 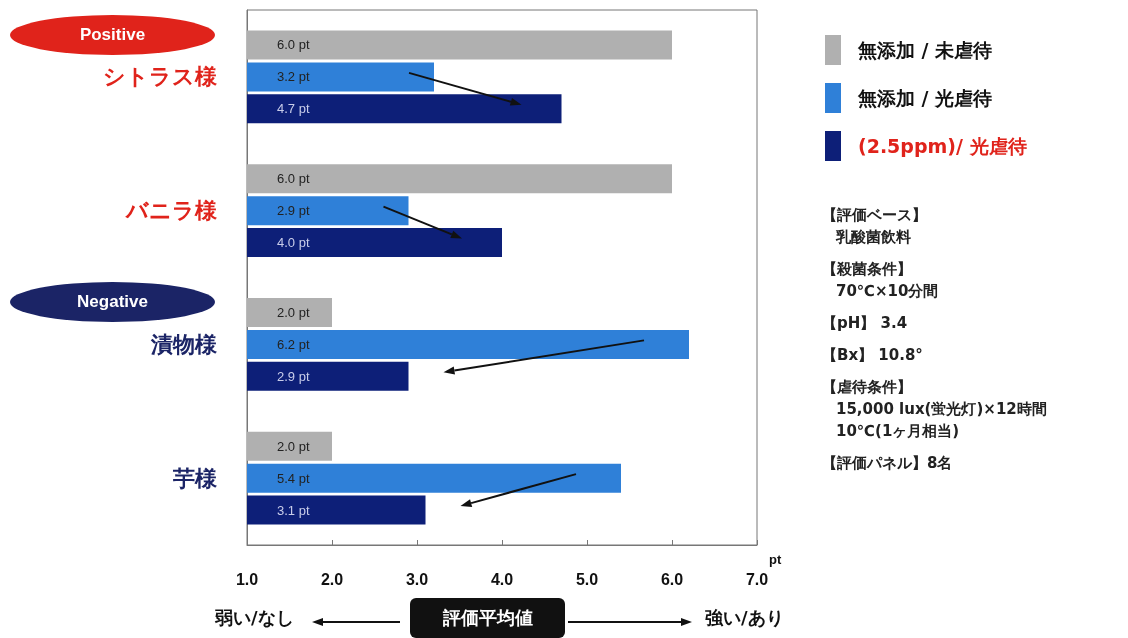 What do you see at coordinates (332, 579) in the screenshot?
I see `x-tick-label: 2.0` at bounding box center [332, 579].